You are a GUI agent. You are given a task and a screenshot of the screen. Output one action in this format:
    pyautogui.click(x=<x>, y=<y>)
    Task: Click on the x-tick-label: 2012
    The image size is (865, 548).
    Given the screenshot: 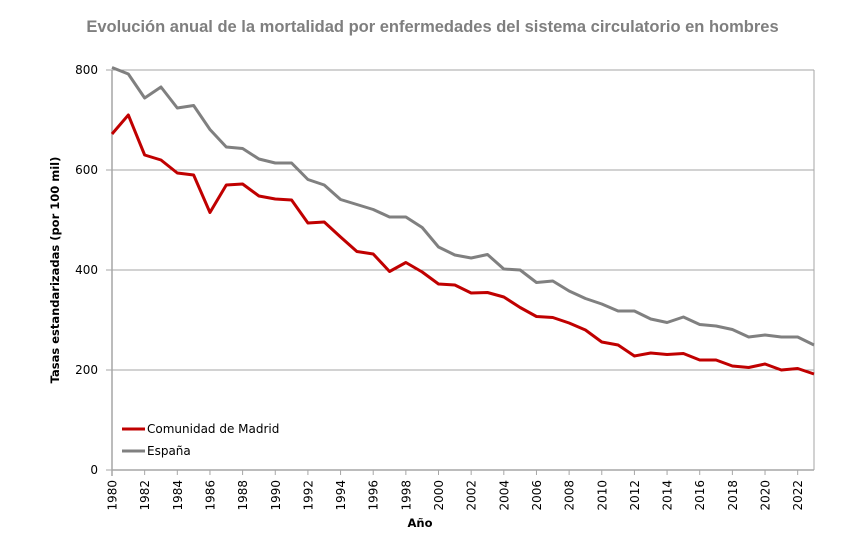 What is the action you would take?
    pyautogui.click(x=635, y=495)
    